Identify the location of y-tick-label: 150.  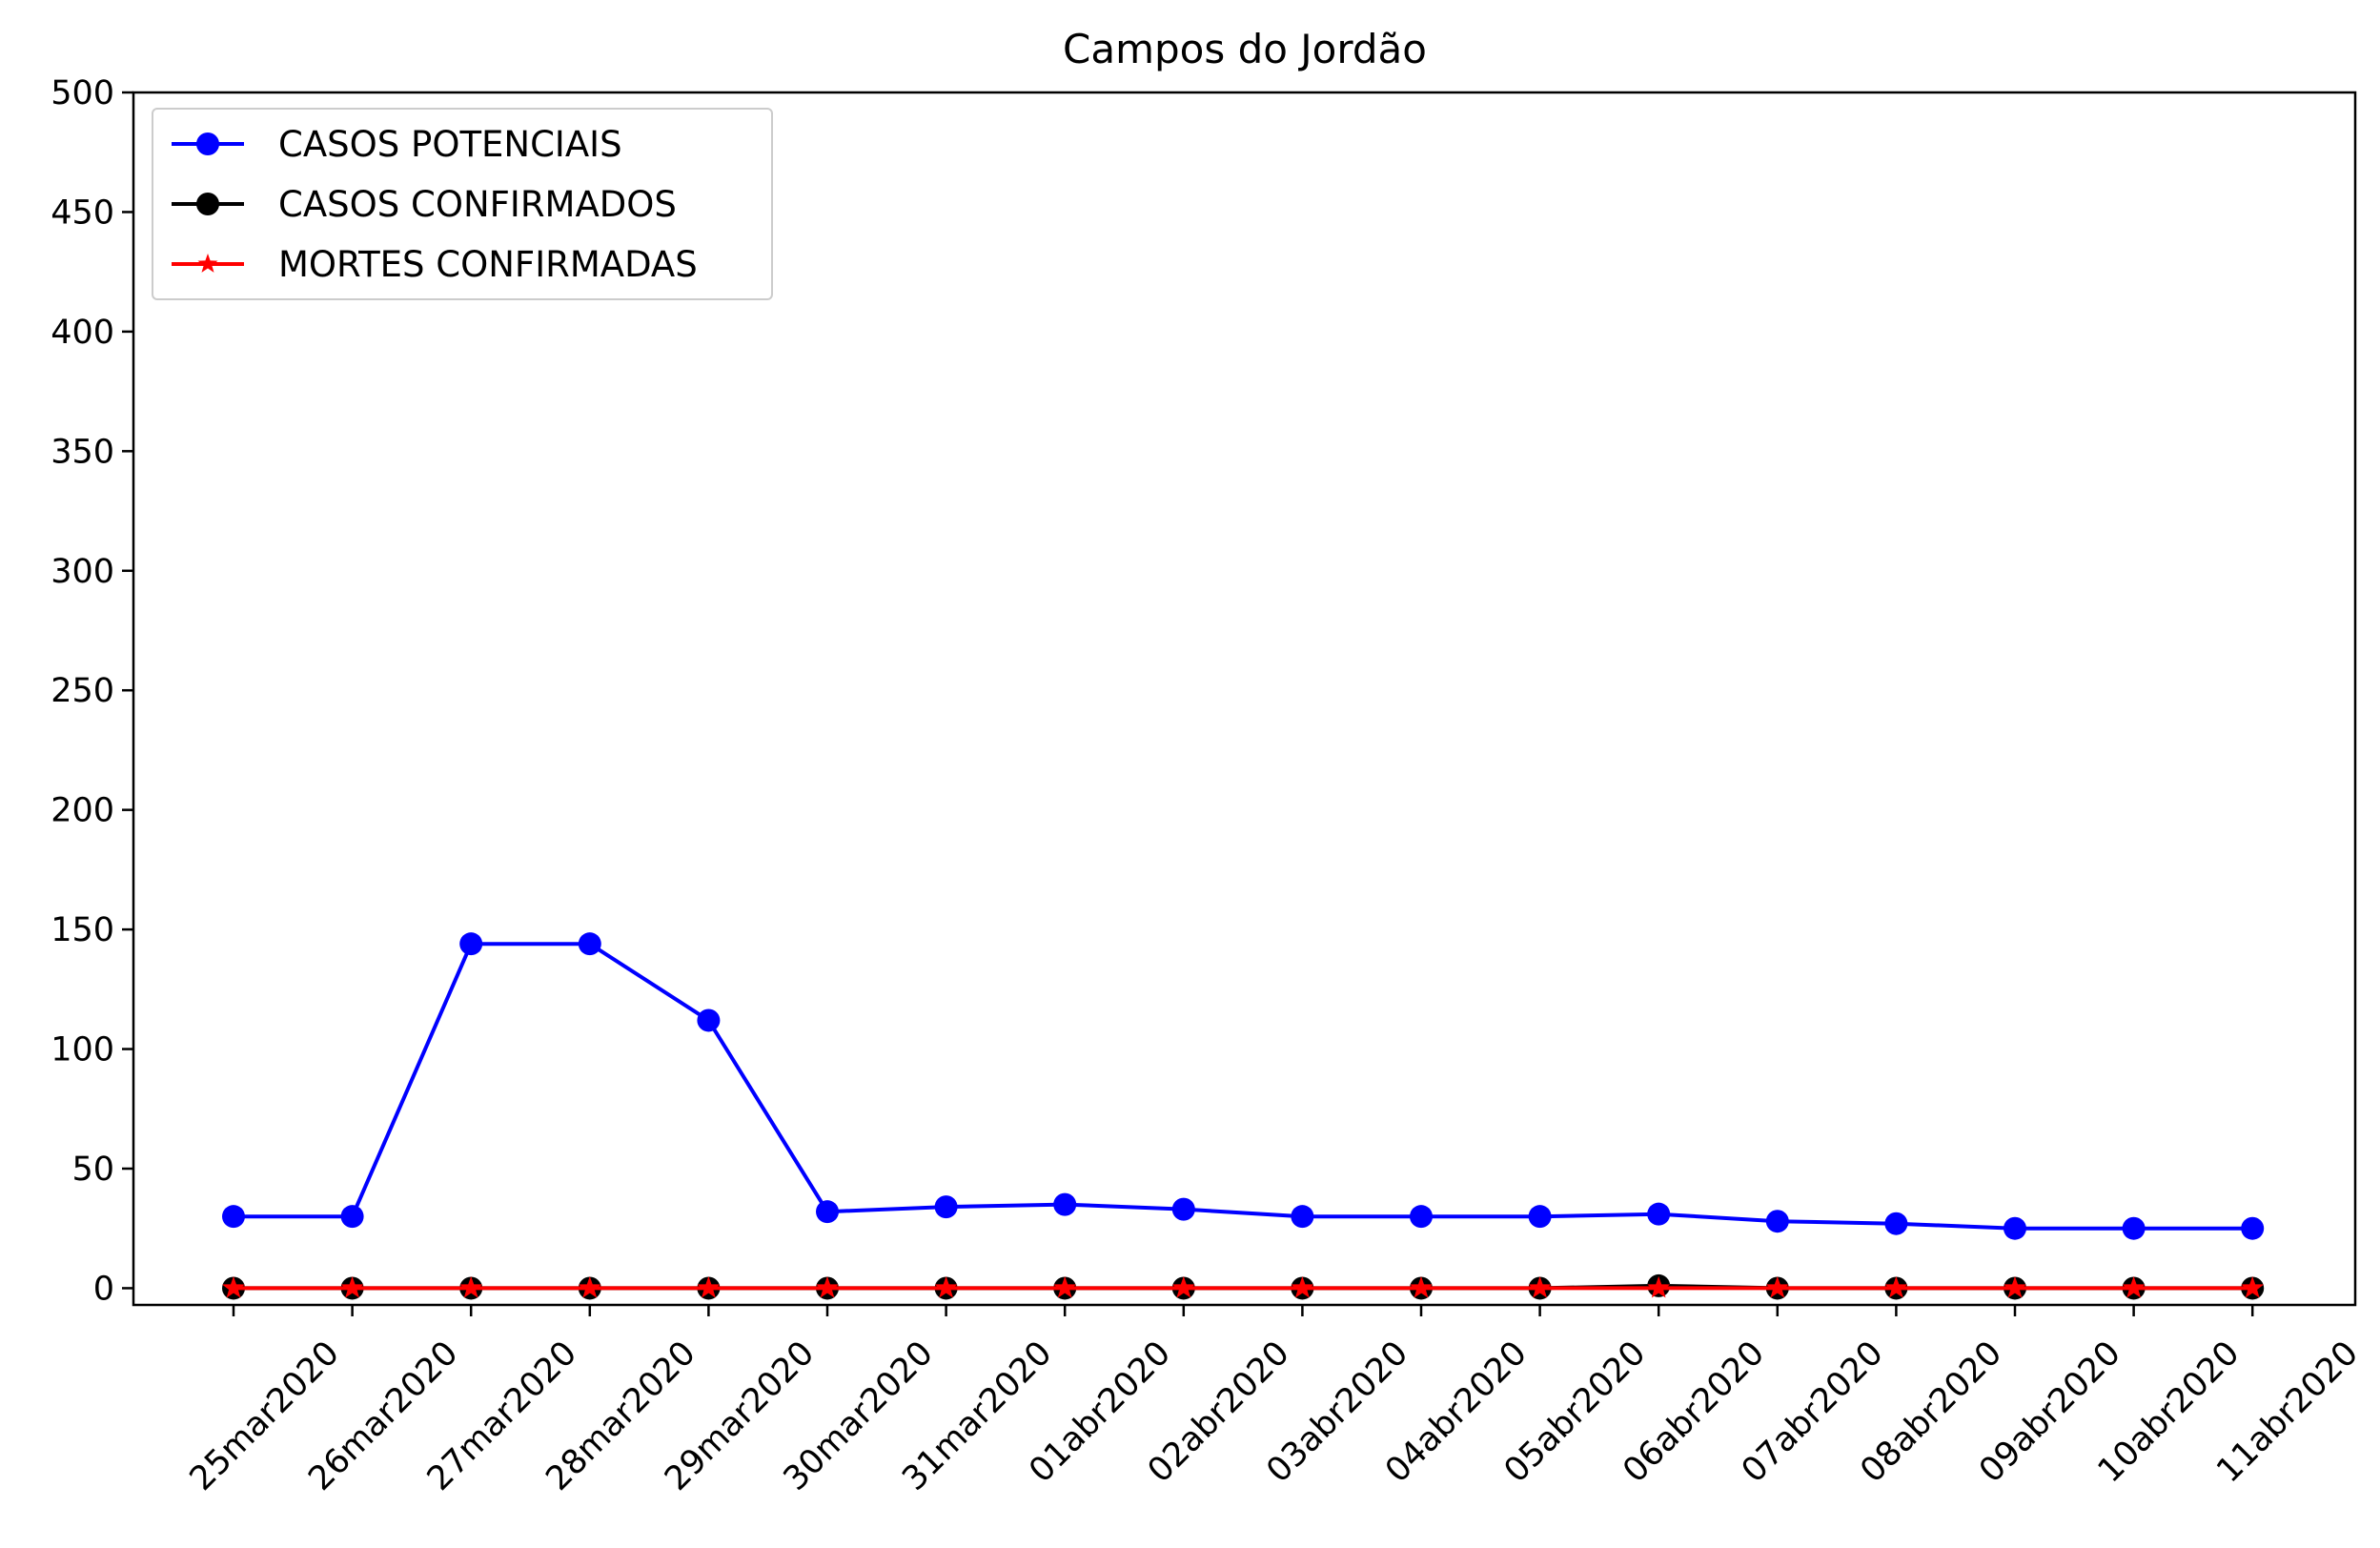
(82, 930).